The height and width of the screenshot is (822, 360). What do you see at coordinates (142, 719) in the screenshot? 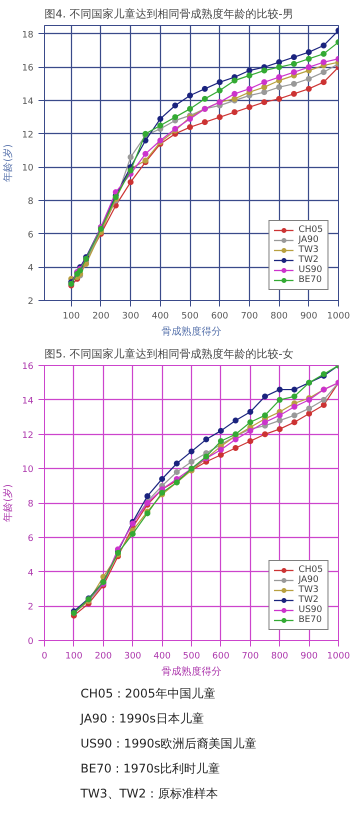
I see `text: JA90 : 1990s日本儿童` at bounding box center [142, 719].